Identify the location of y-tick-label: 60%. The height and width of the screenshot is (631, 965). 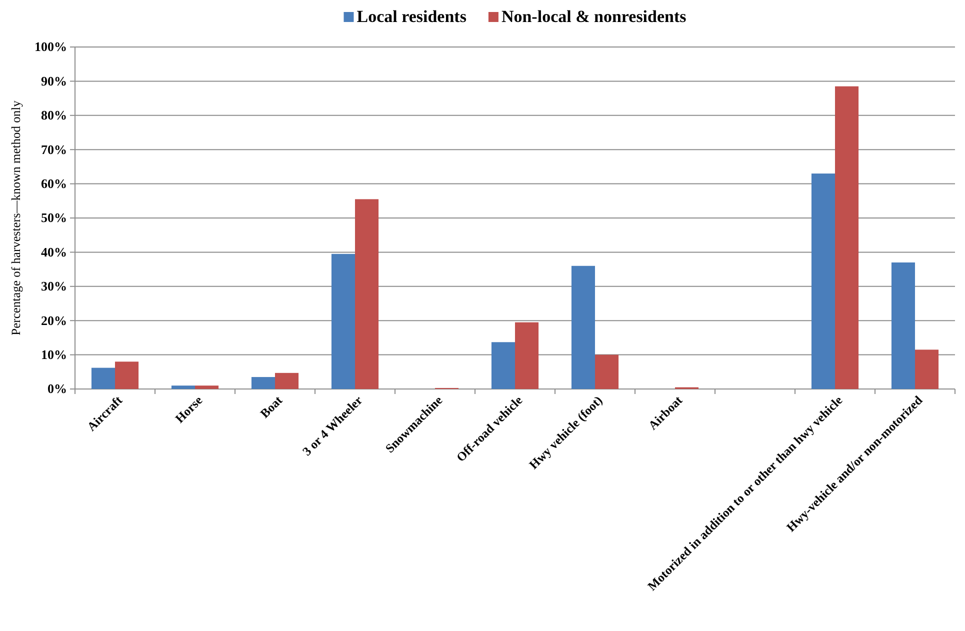
(54, 183).